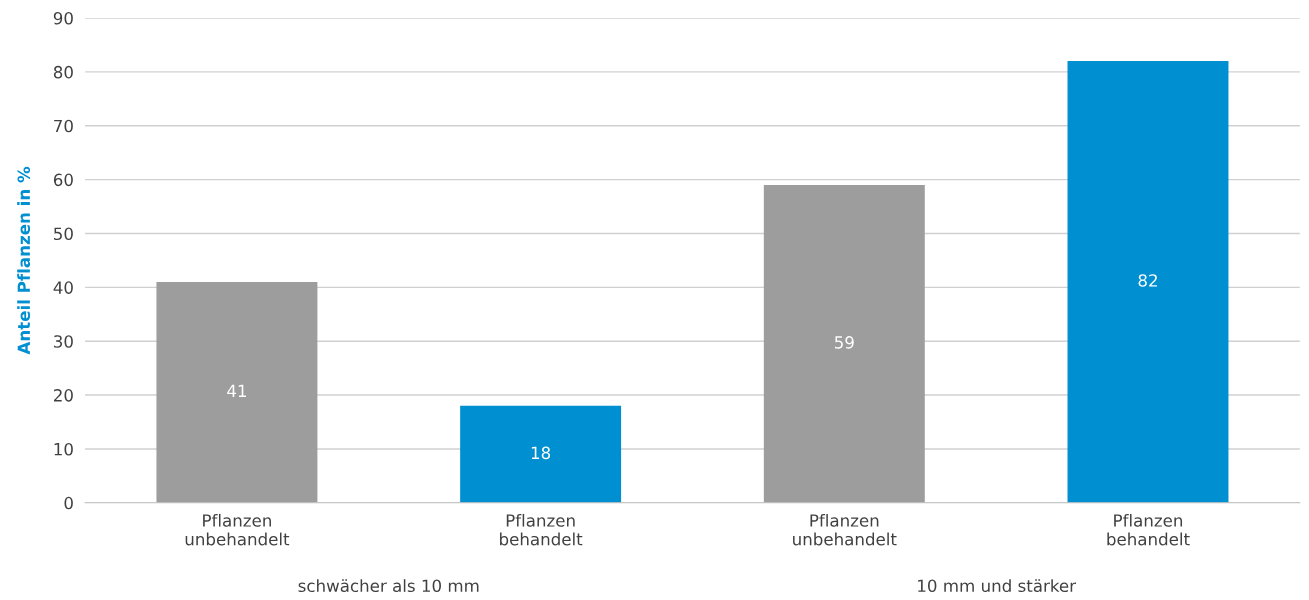 This screenshot has width=1309, height=600. Describe the element at coordinates (24, 260) in the screenshot. I see `y-axis-title: Anteil Pflanzen in %` at that location.